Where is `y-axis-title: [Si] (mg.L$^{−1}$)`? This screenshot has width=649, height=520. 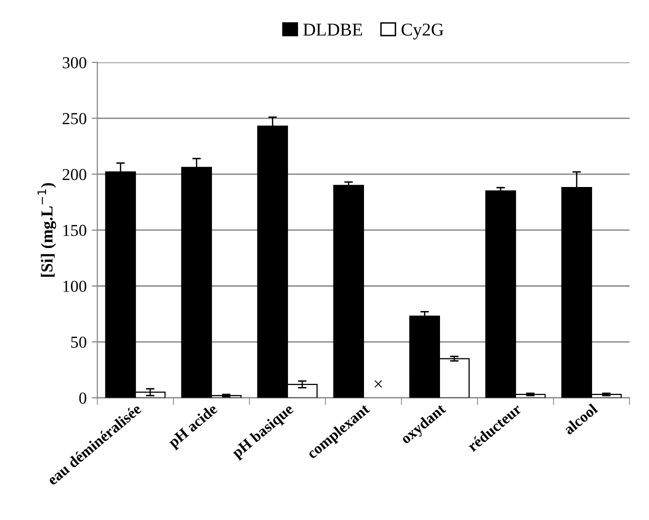
y-axis-title: [Si] (mg.L$^{−1}$) is located at coordinates (47, 230).